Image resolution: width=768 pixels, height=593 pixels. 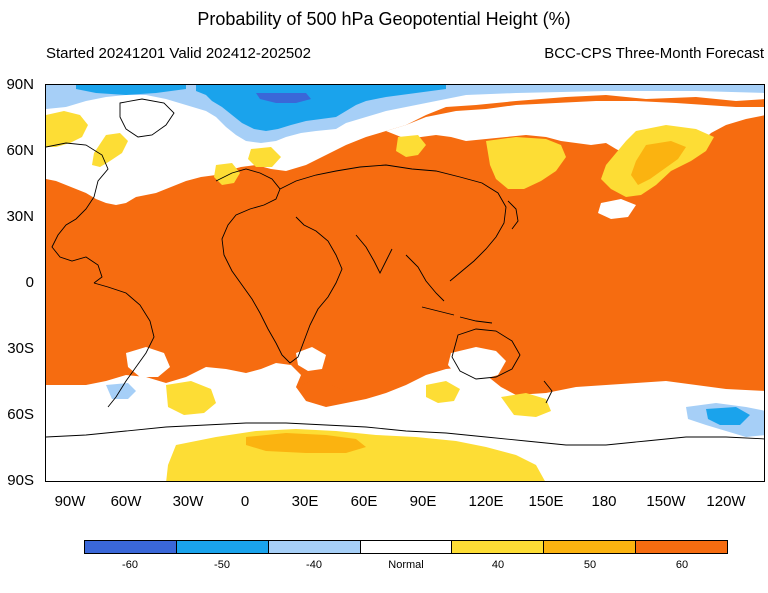 What do you see at coordinates (728, 416) in the screenshot?
I see `region-below-50-ross` at bounding box center [728, 416].